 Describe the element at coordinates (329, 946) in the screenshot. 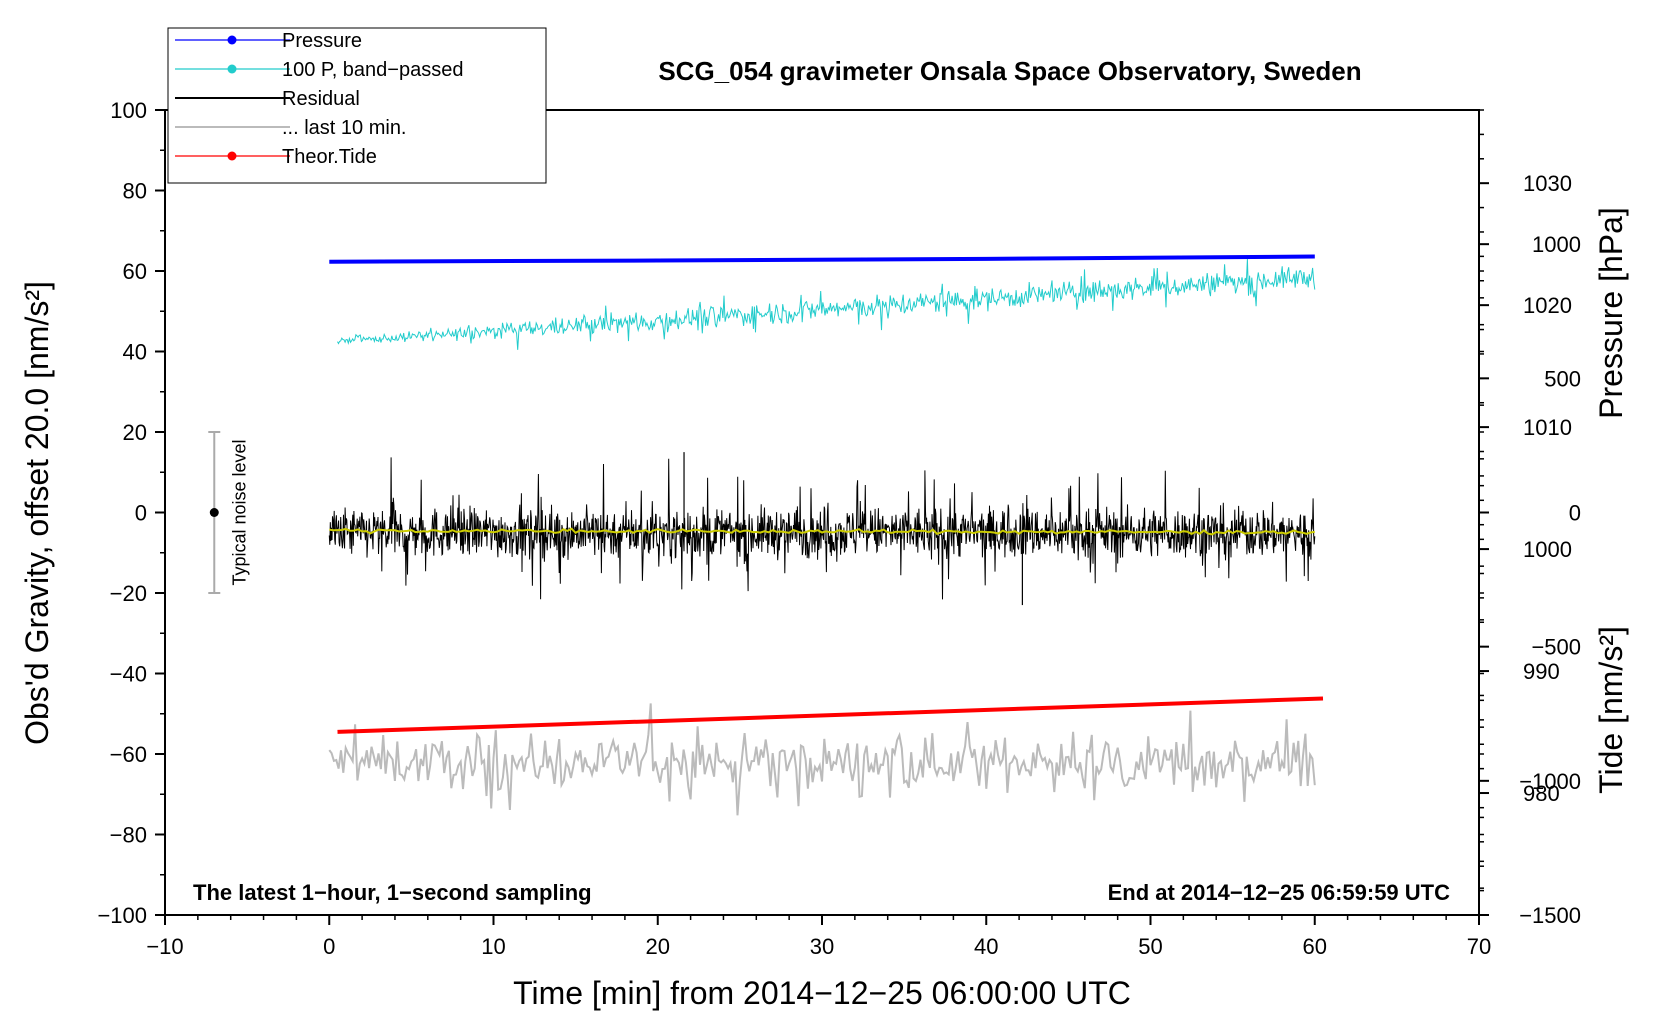

I see `x-tick-label: 0` at that location.